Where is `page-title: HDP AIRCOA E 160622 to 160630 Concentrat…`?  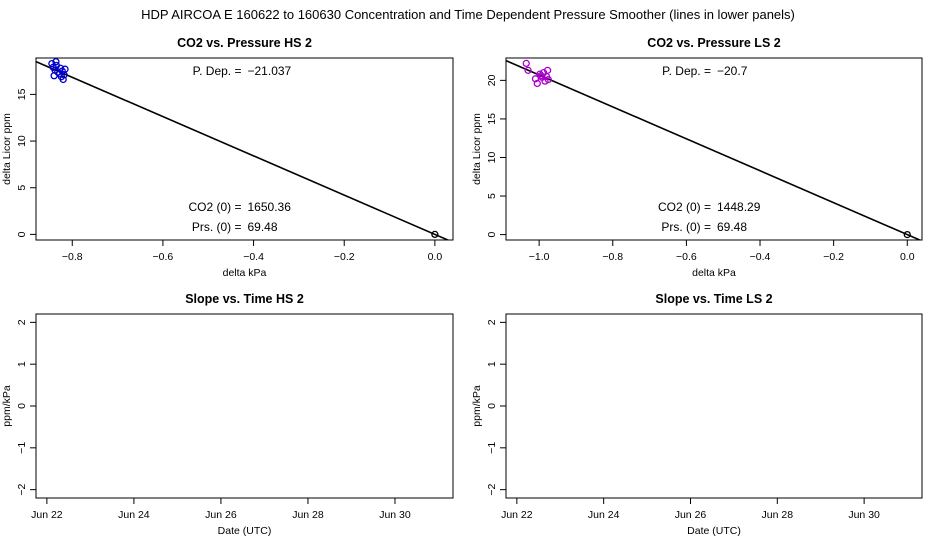 page-title: HDP AIRCOA E 160622 to 160630 Concentrat… is located at coordinates (468, 14).